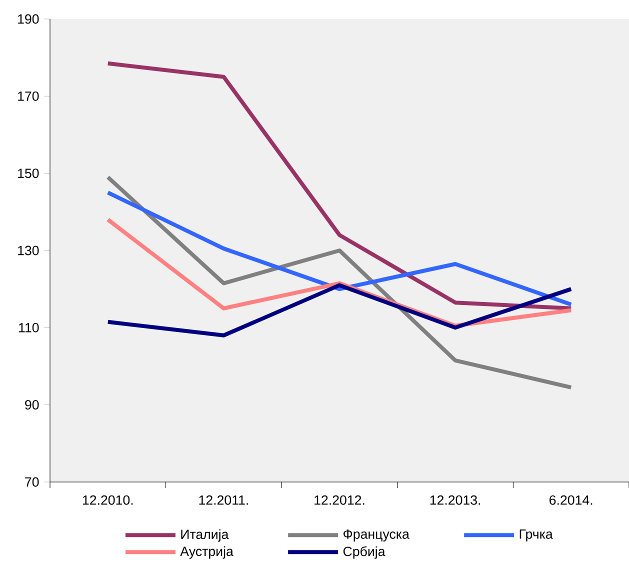 Image resolution: width=629 pixels, height=566 pixels. I want to click on legend-label: Италија, so click(205, 535).